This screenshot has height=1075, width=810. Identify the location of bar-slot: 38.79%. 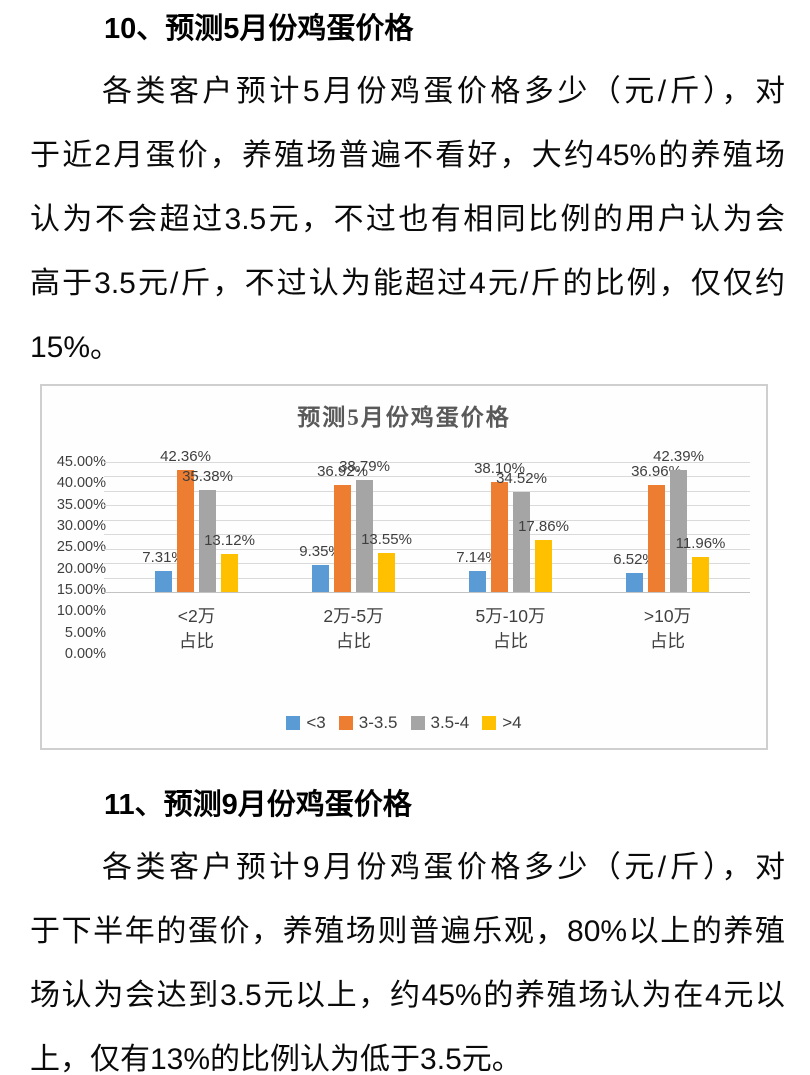
(364, 525).